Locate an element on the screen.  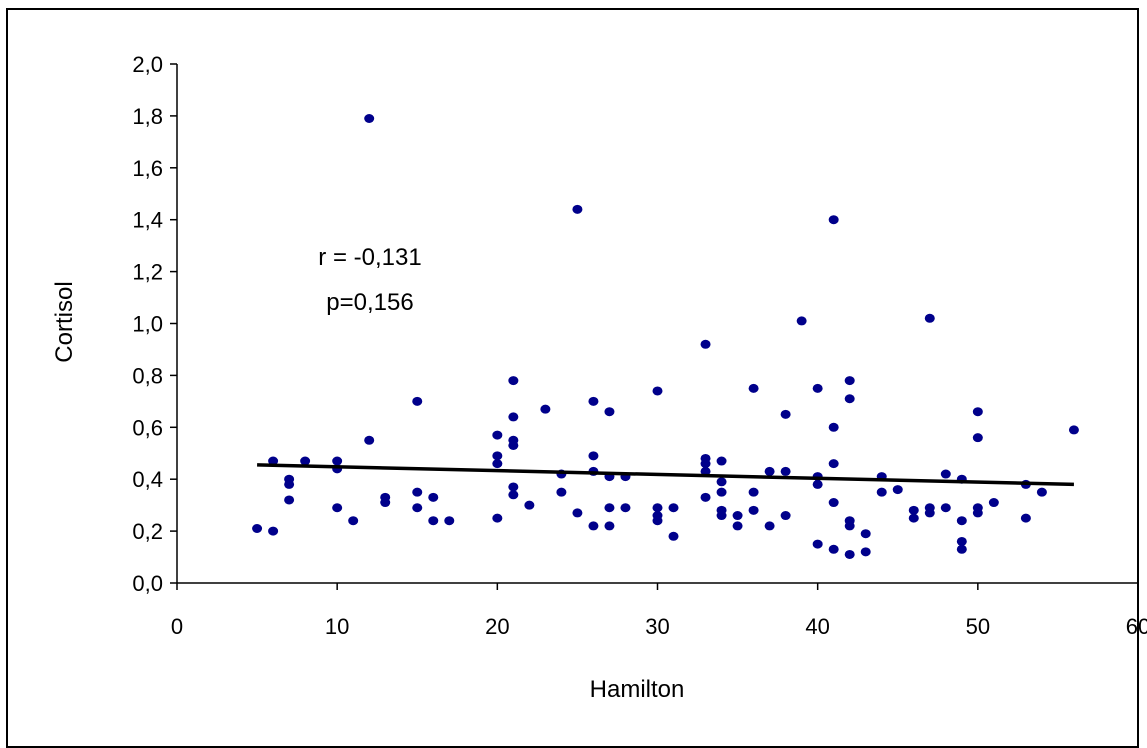
y-tick-label: 1,4 is located at coordinates (147, 220).